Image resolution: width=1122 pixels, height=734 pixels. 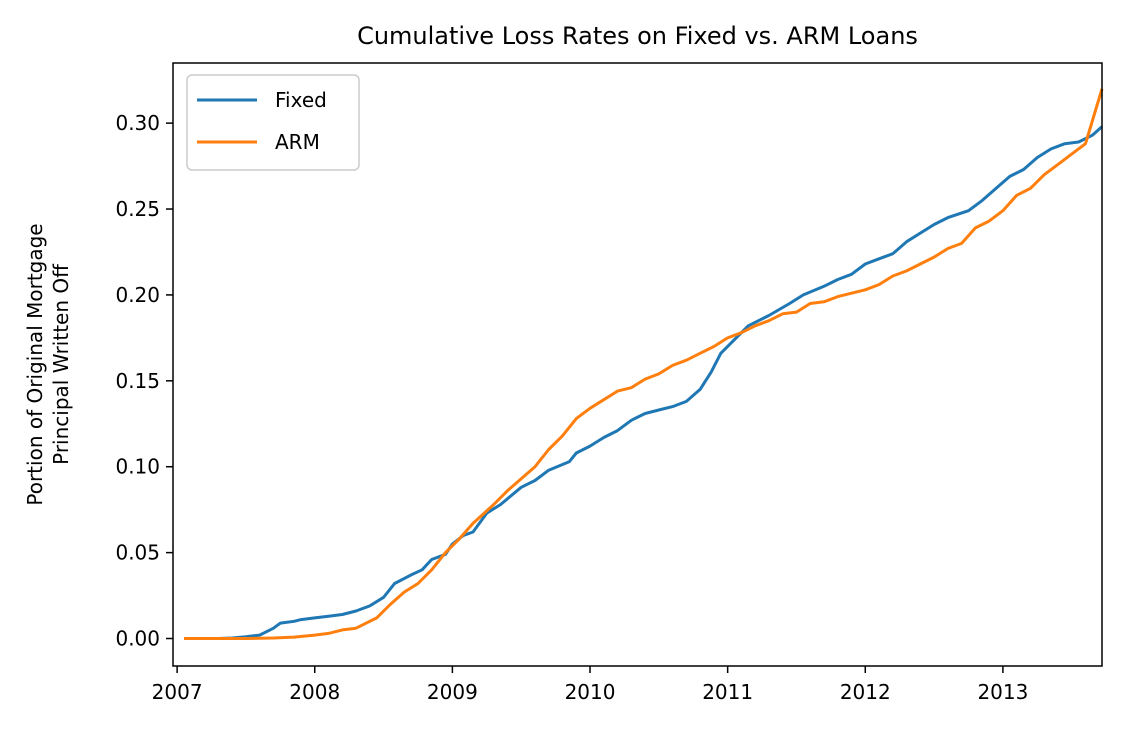 What do you see at coordinates (61, 364) in the screenshot?
I see `y-axis-label-line-2: Principal Written Off` at bounding box center [61, 364].